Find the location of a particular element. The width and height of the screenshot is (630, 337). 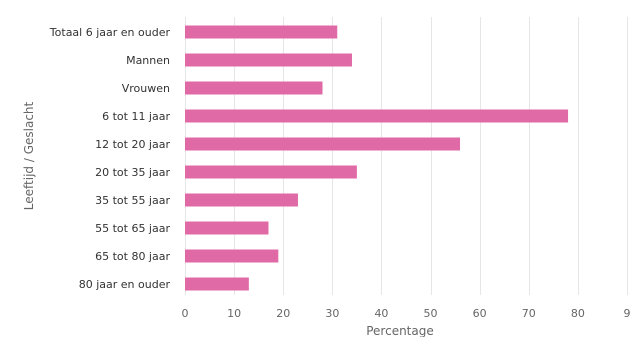

x-tick-label: 70 is located at coordinates (529, 313).